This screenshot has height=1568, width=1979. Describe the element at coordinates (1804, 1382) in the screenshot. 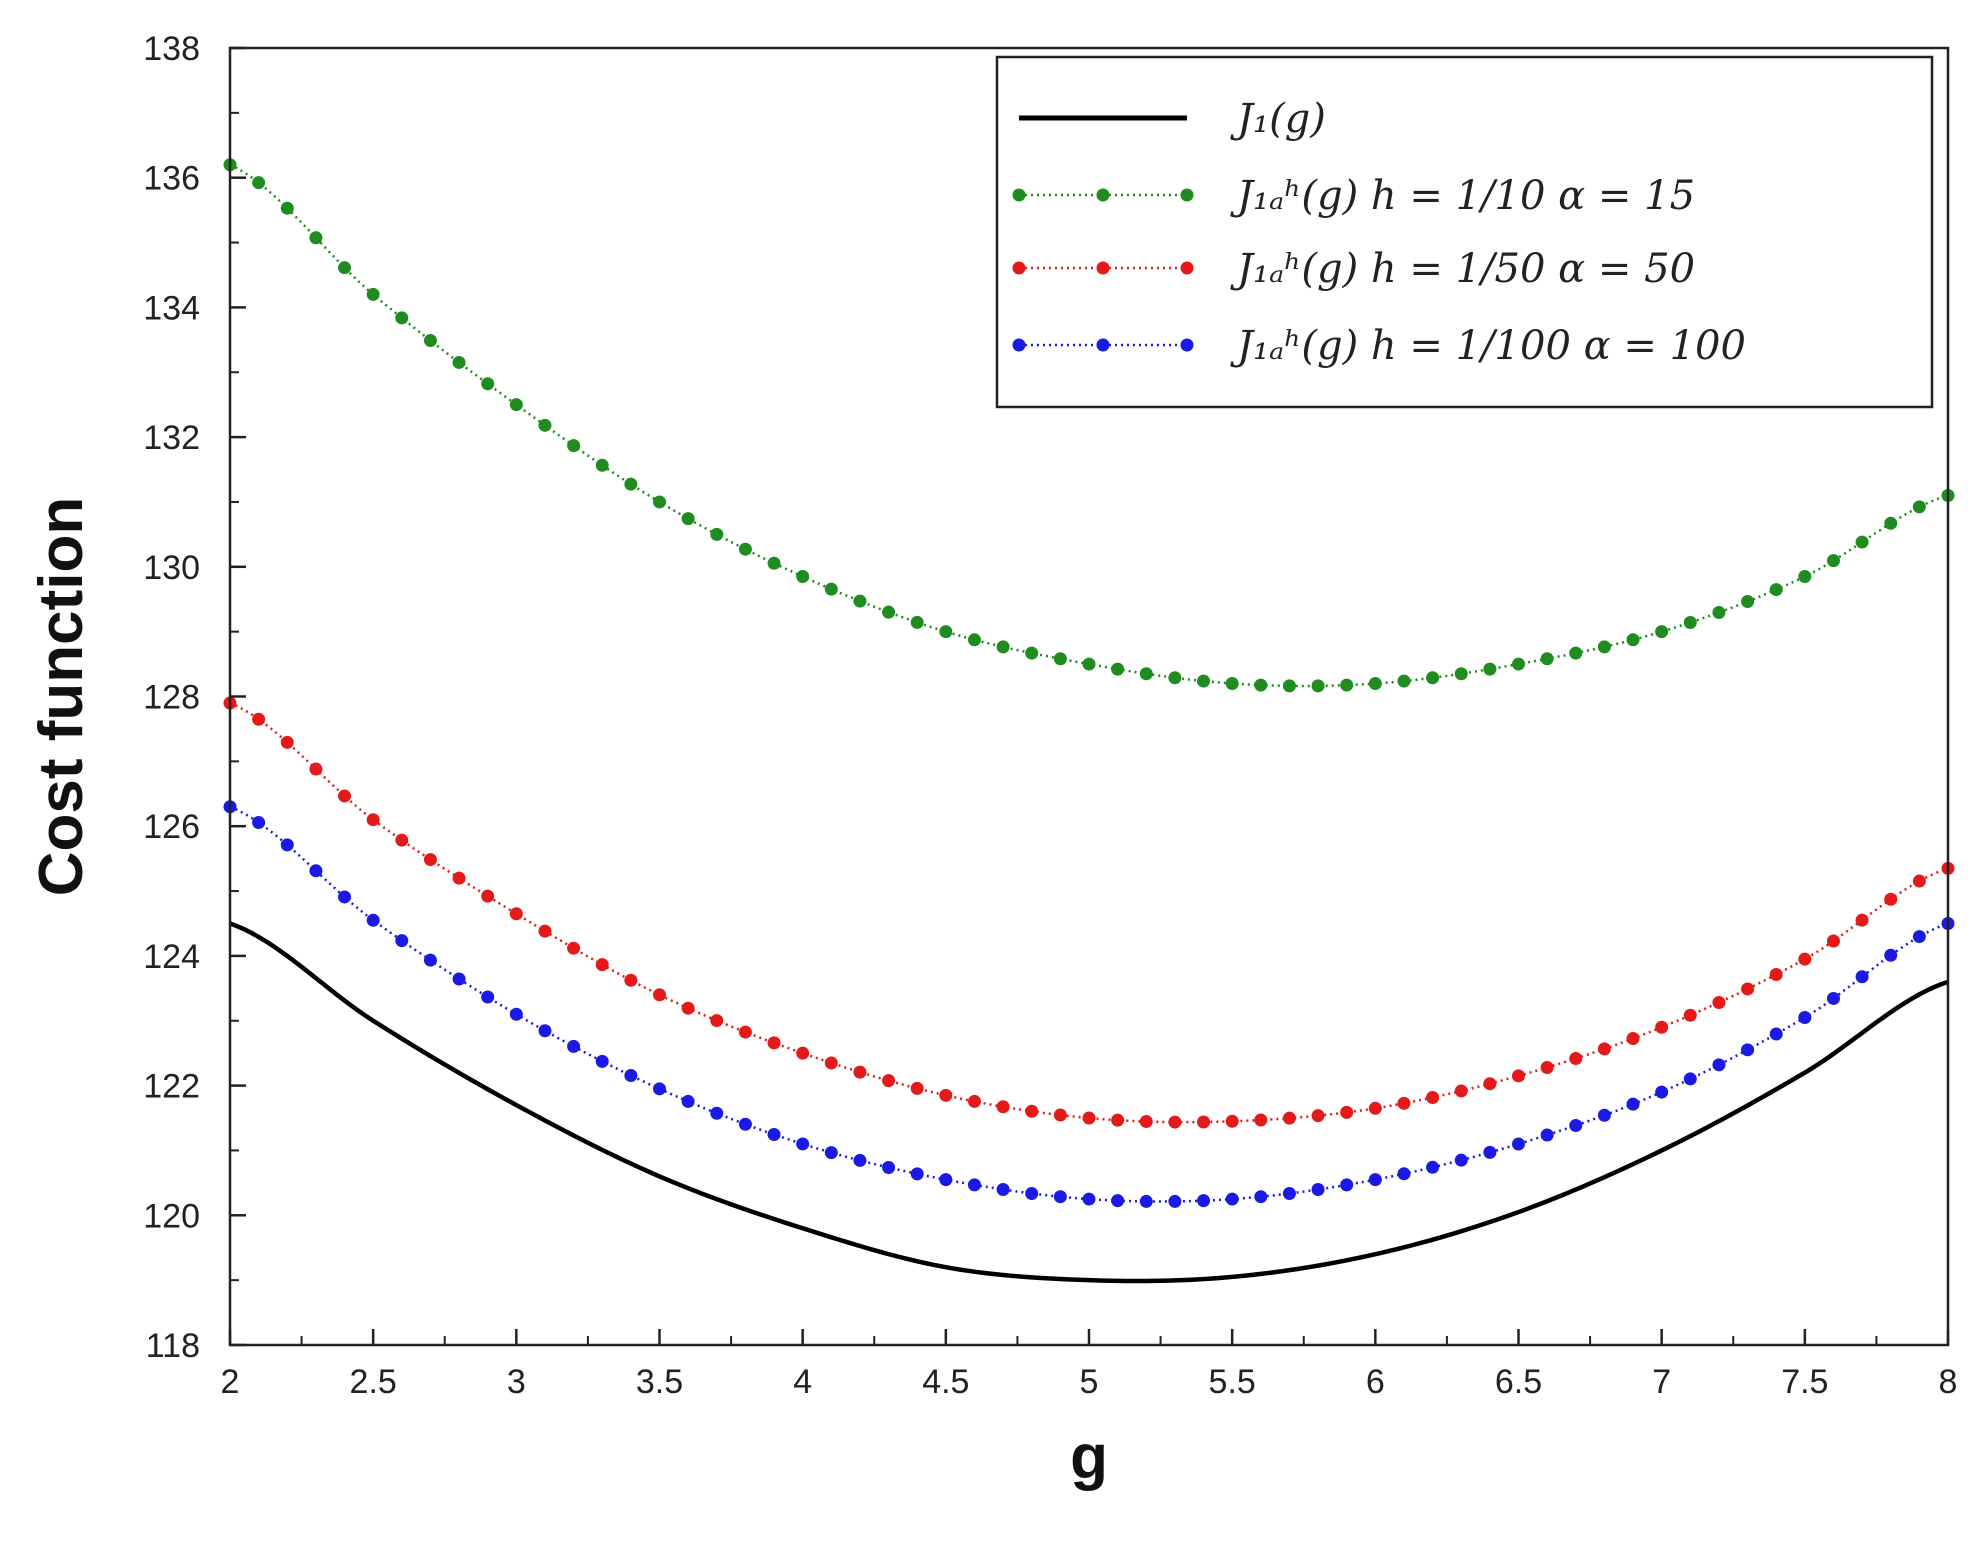

I see `x-tick-label: 7.5` at that location.